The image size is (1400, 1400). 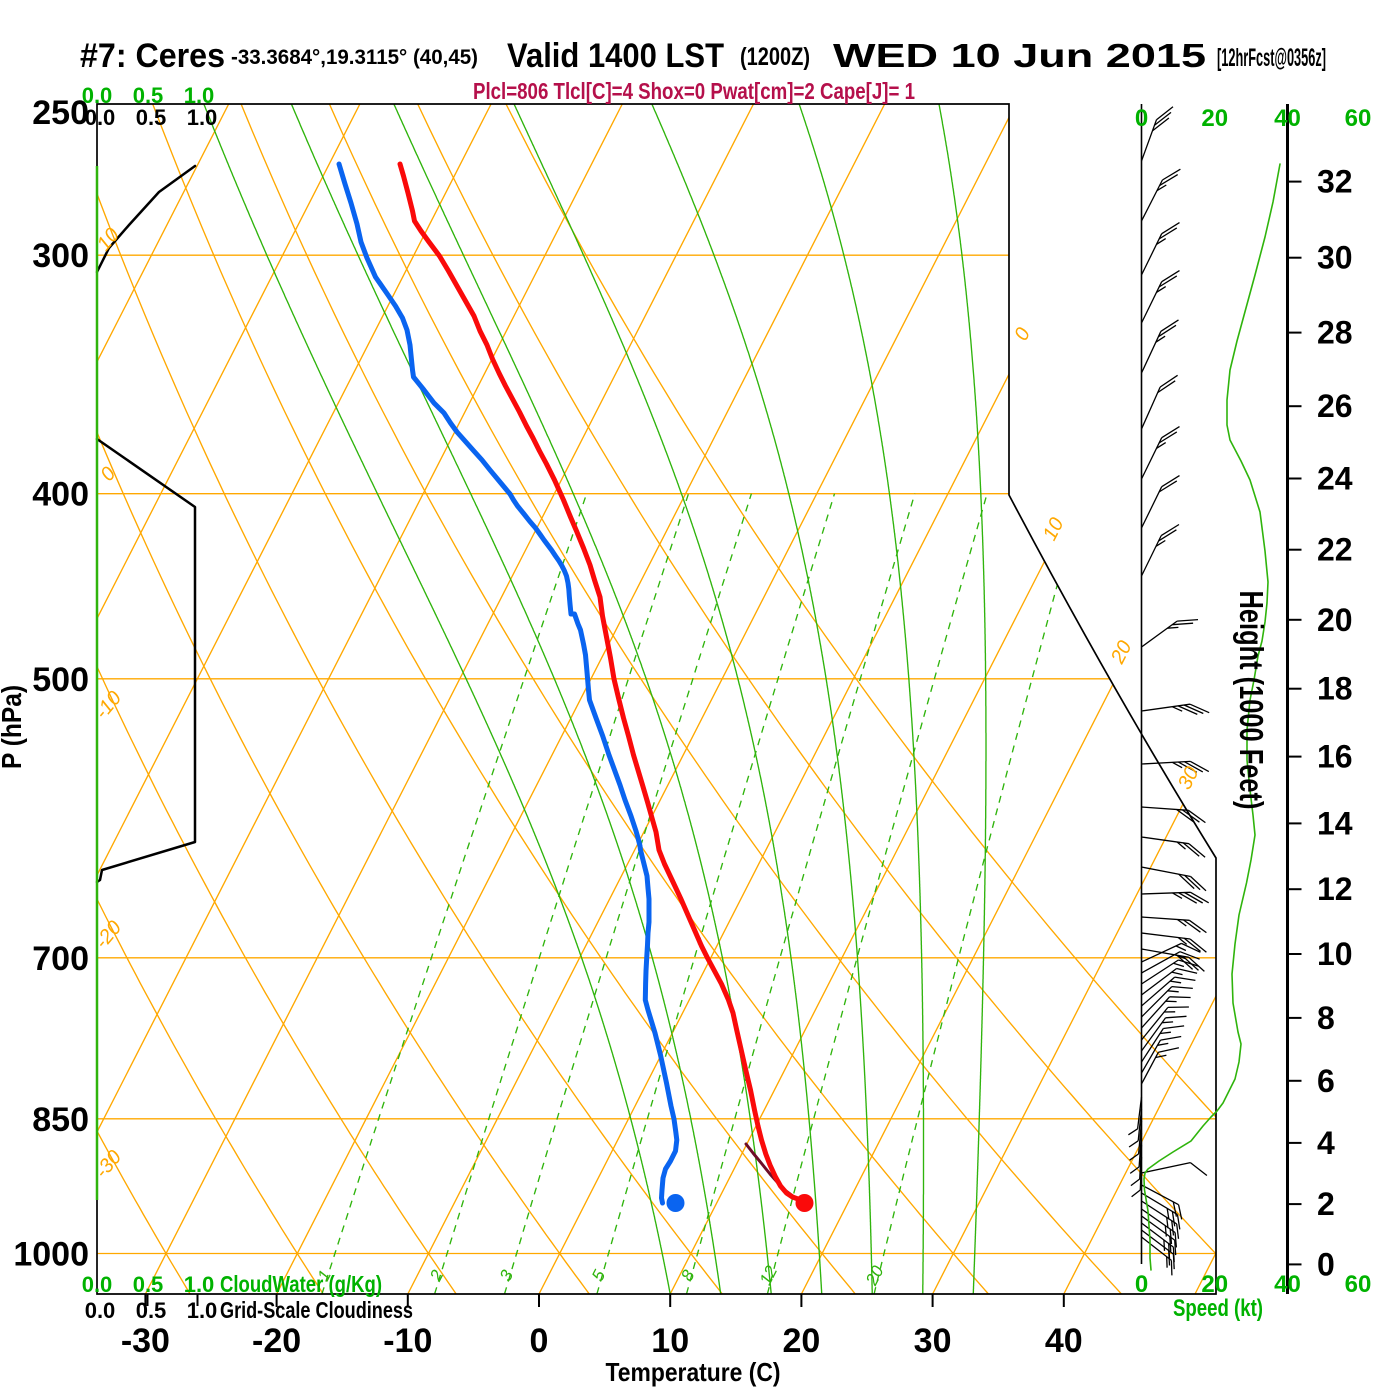 What do you see at coordinates (1019, 55) in the screenshot?
I see `svg-text: WED 10 Jun 2015` at bounding box center [1019, 55].